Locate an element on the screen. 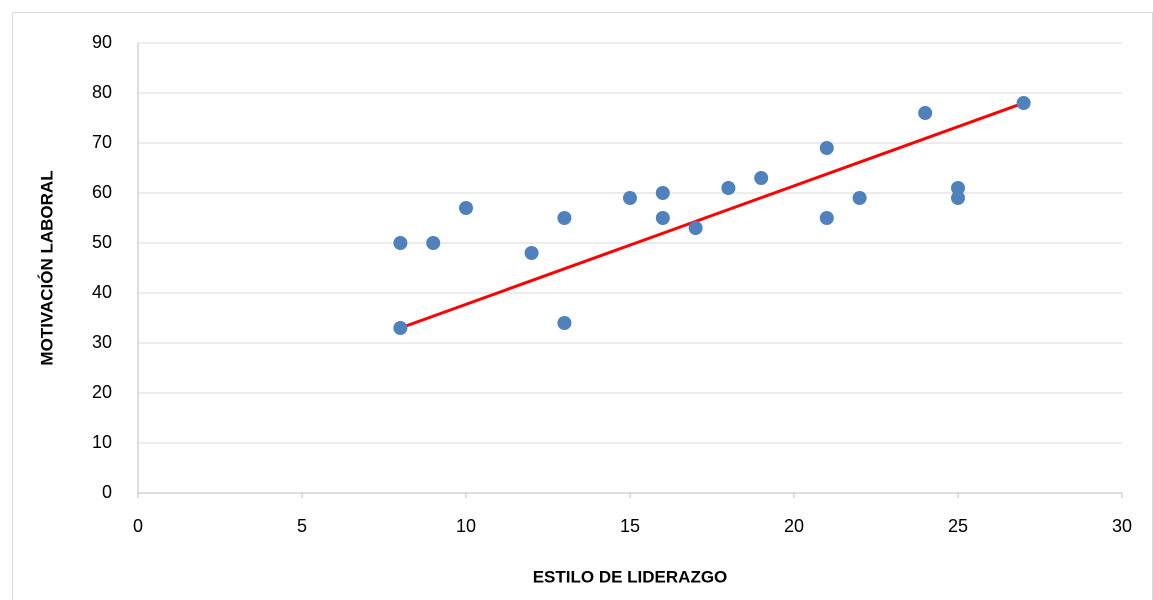  x-tick-label: 20 is located at coordinates (794, 526).